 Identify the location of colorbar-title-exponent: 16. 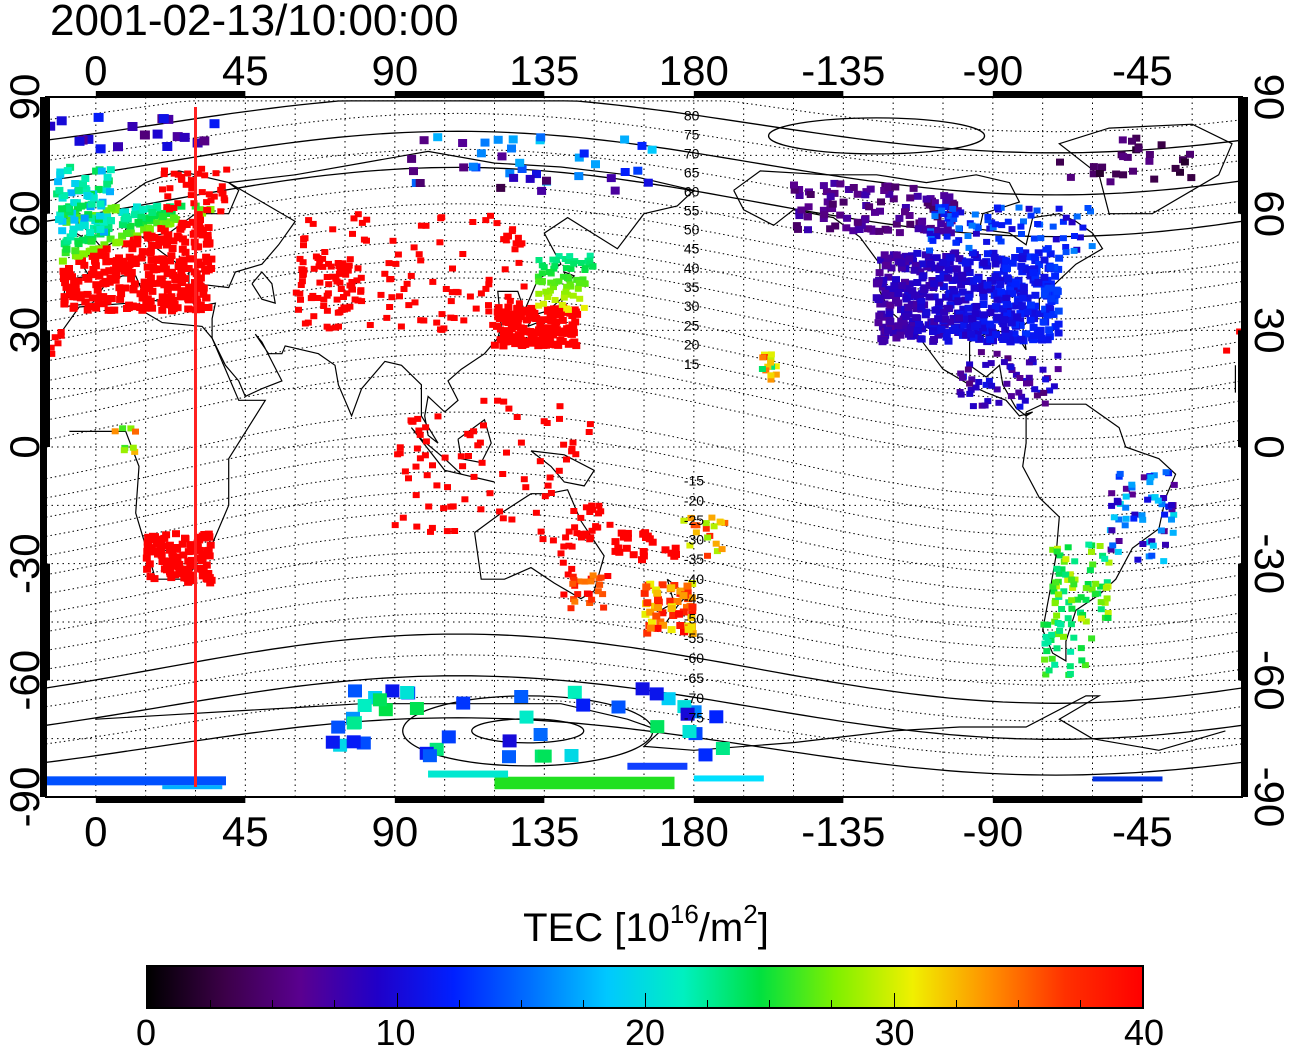
(684, 914).